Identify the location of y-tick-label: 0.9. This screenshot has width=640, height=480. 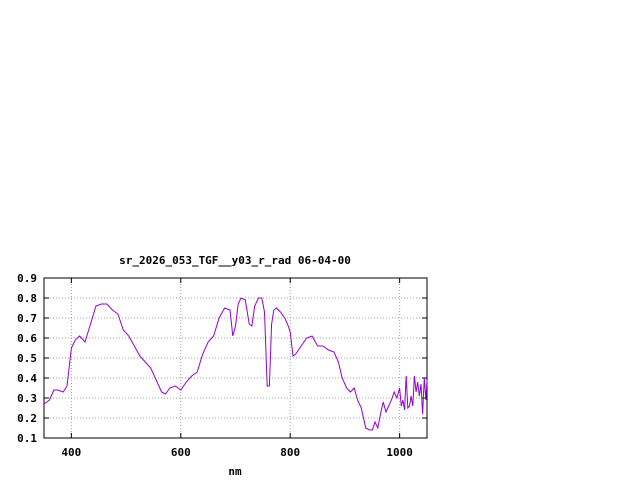
(27, 278).